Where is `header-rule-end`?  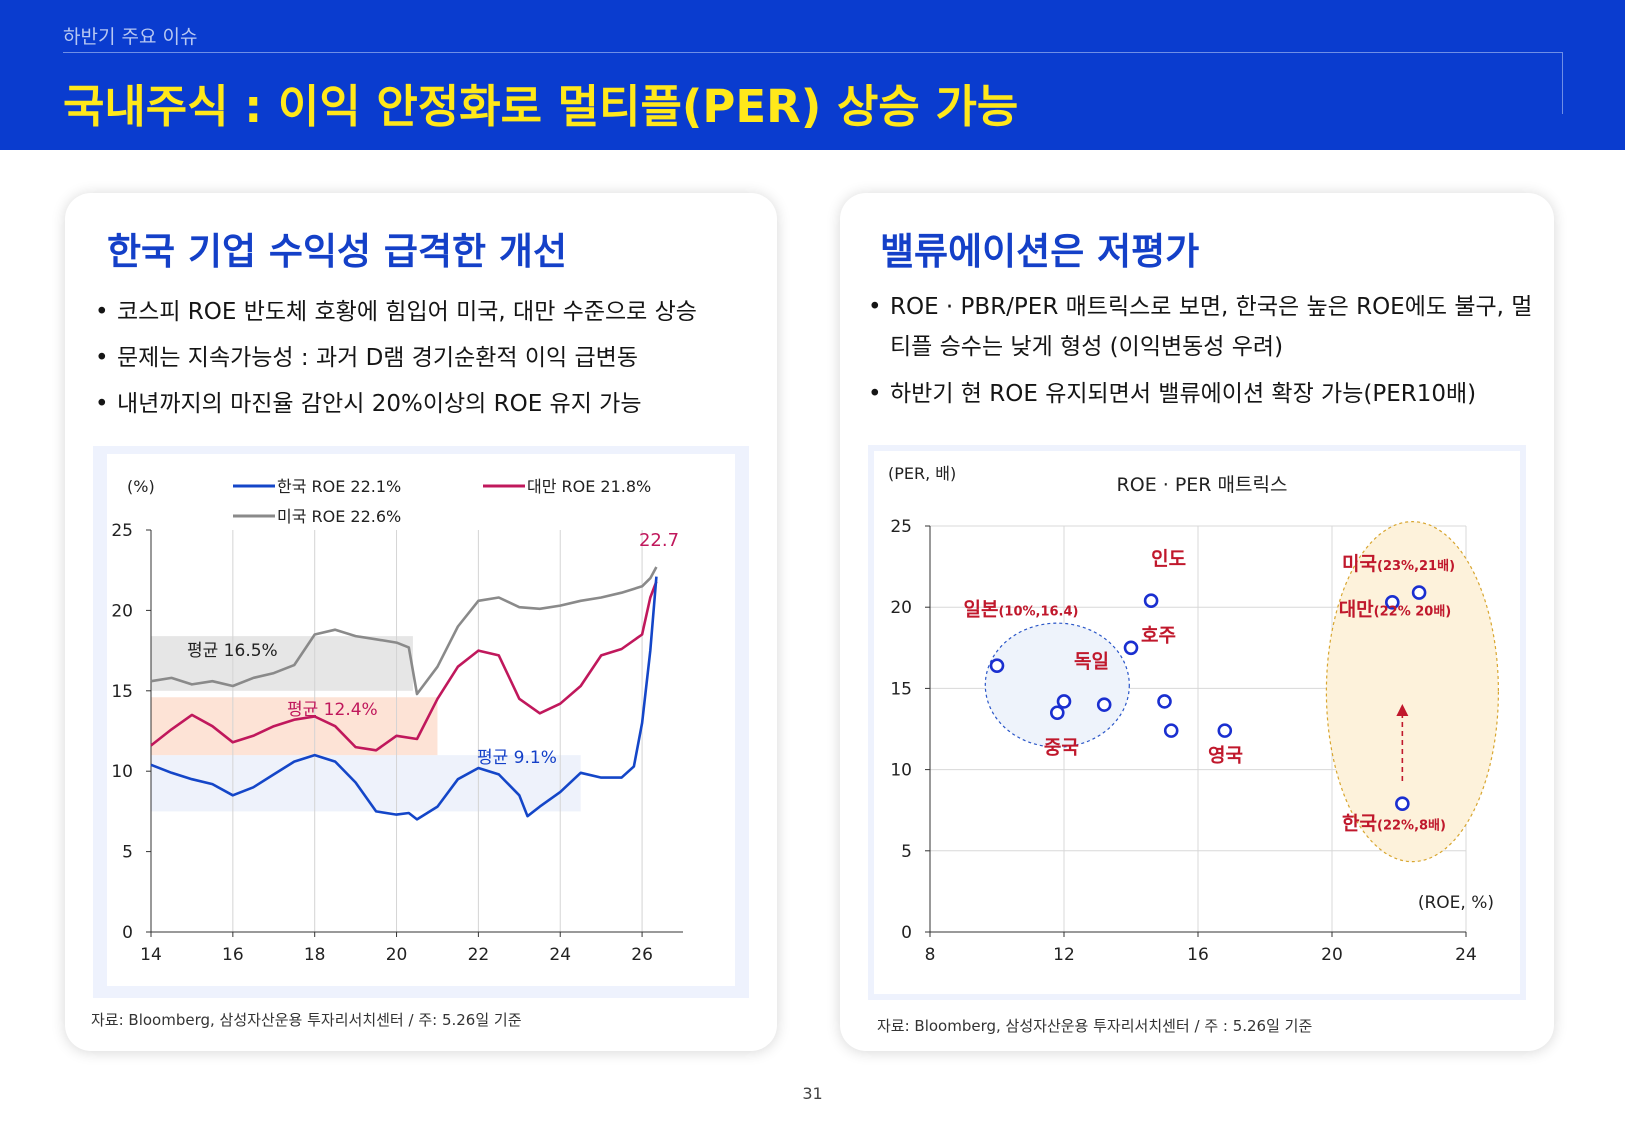 header-rule-end is located at coordinates (1562, 83).